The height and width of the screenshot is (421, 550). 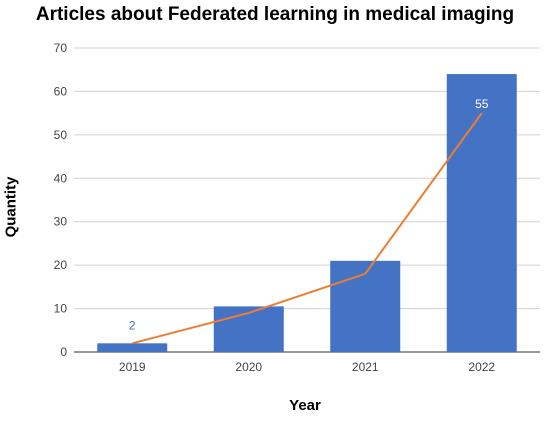 I want to click on bar-2020, so click(x=248, y=329).